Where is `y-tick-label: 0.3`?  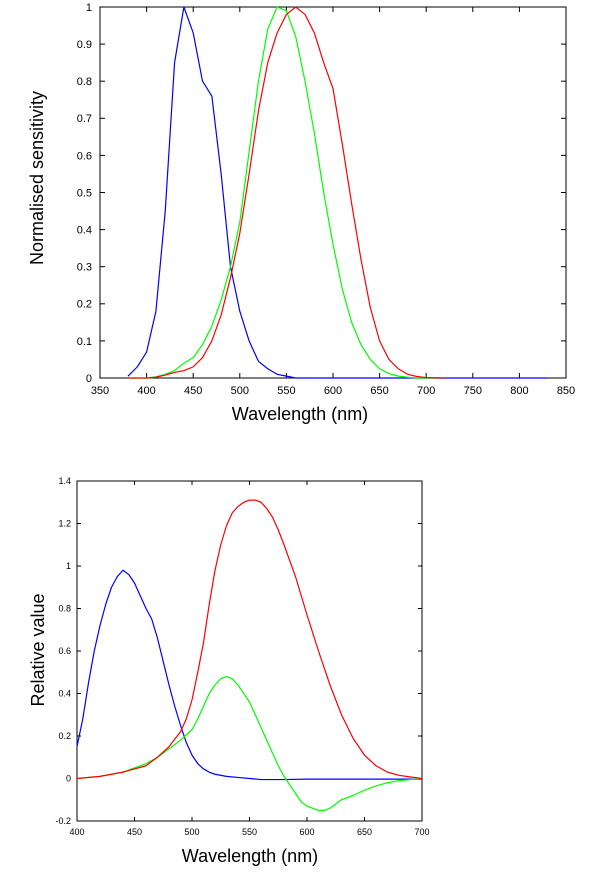 y-tick-label: 0.3 is located at coordinates (84, 268).